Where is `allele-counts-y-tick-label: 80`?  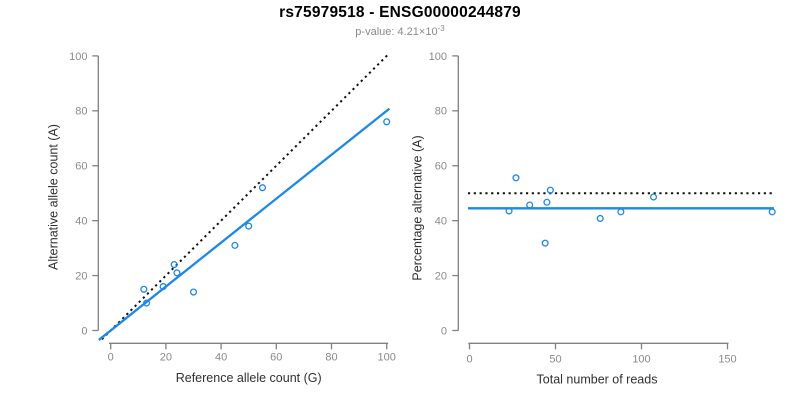 allele-counts-y-tick-label: 80 is located at coordinates (81, 112).